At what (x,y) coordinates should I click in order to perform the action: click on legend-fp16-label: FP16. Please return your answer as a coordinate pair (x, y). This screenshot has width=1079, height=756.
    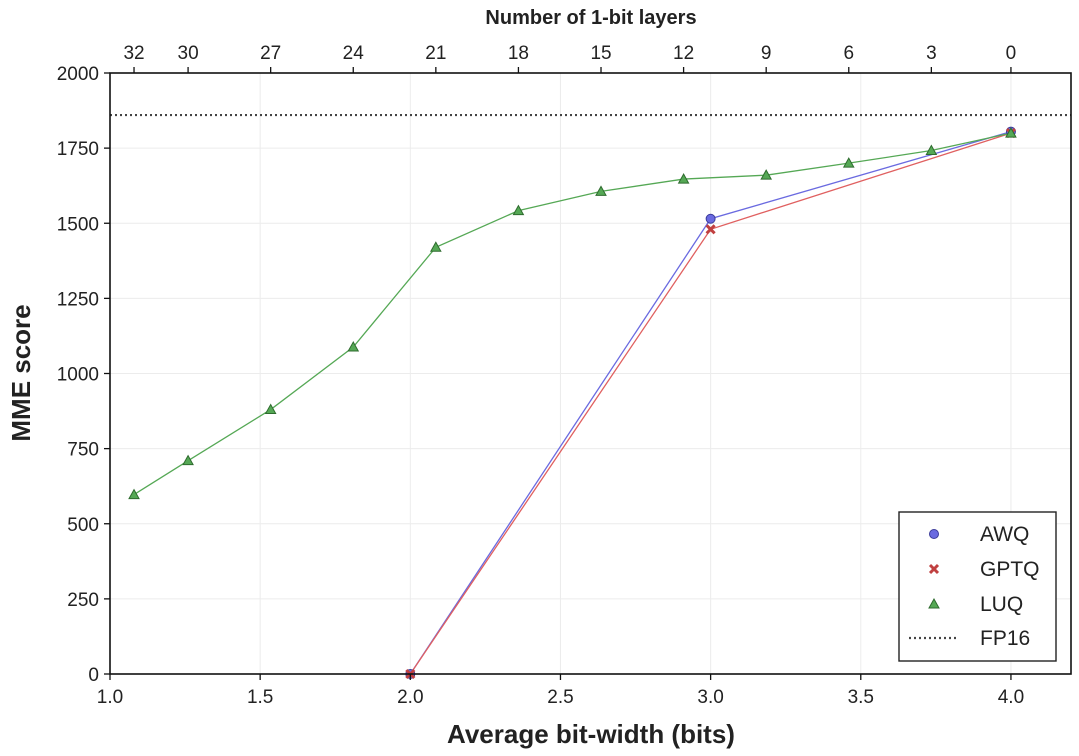
    Looking at the image, I should click on (1005, 638).